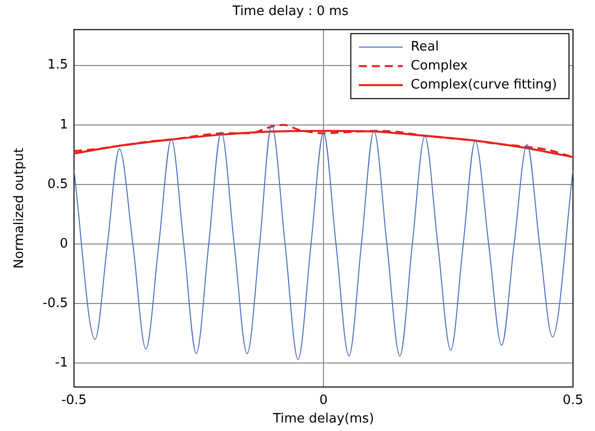 This screenshot has width=595, height=431. I want to click on x-tick-label: 0.5, so click(573, 400).